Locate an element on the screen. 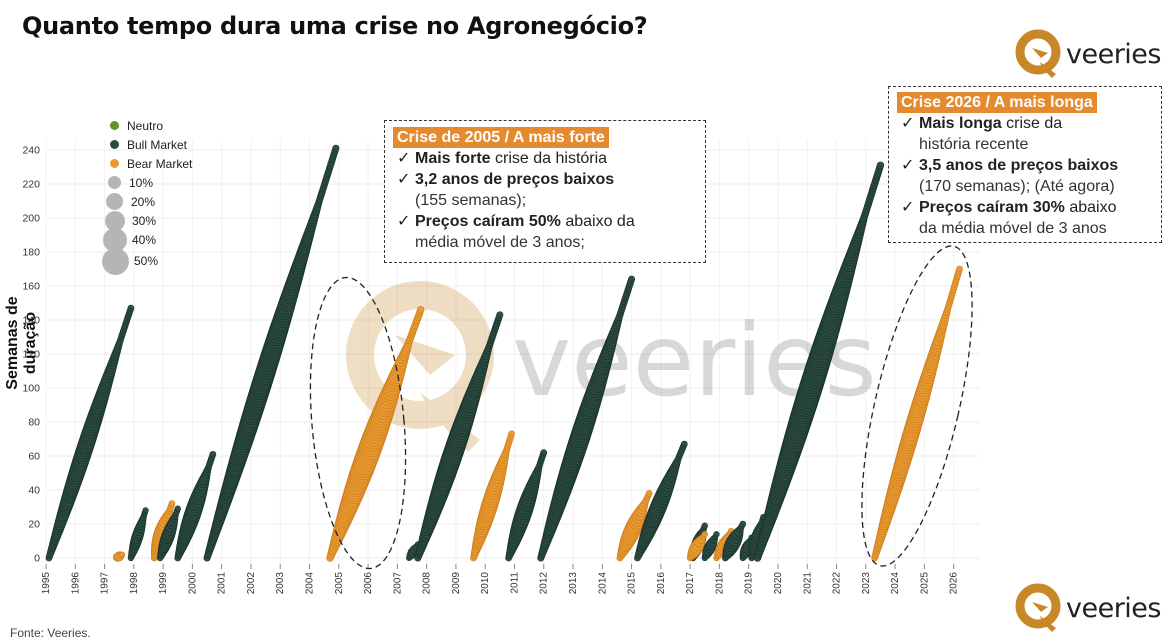  y-tick-label: 120 is located at coordinates (31, 355).